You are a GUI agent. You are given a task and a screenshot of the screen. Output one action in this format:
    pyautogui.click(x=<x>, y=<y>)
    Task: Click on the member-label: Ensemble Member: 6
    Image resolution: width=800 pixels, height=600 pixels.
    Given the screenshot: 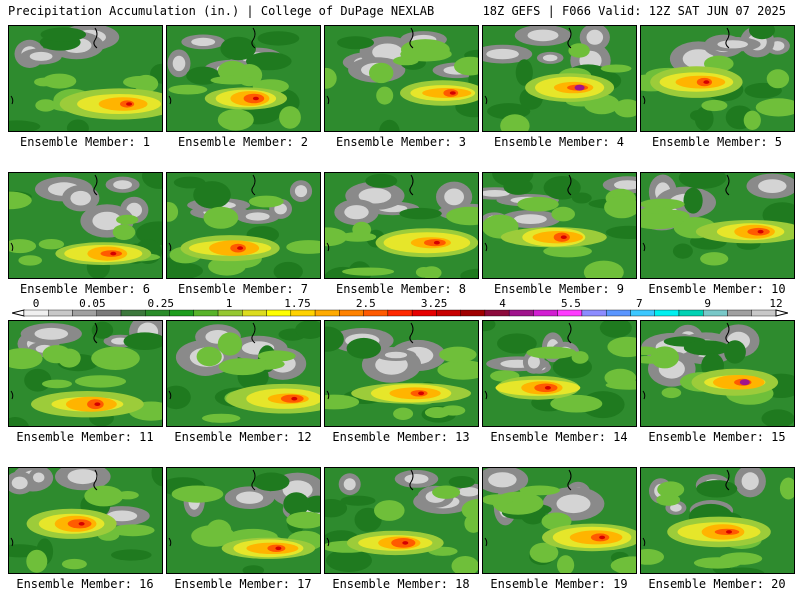 What is the action you would take?
    pyautogui.click(x=85, y=289)
    